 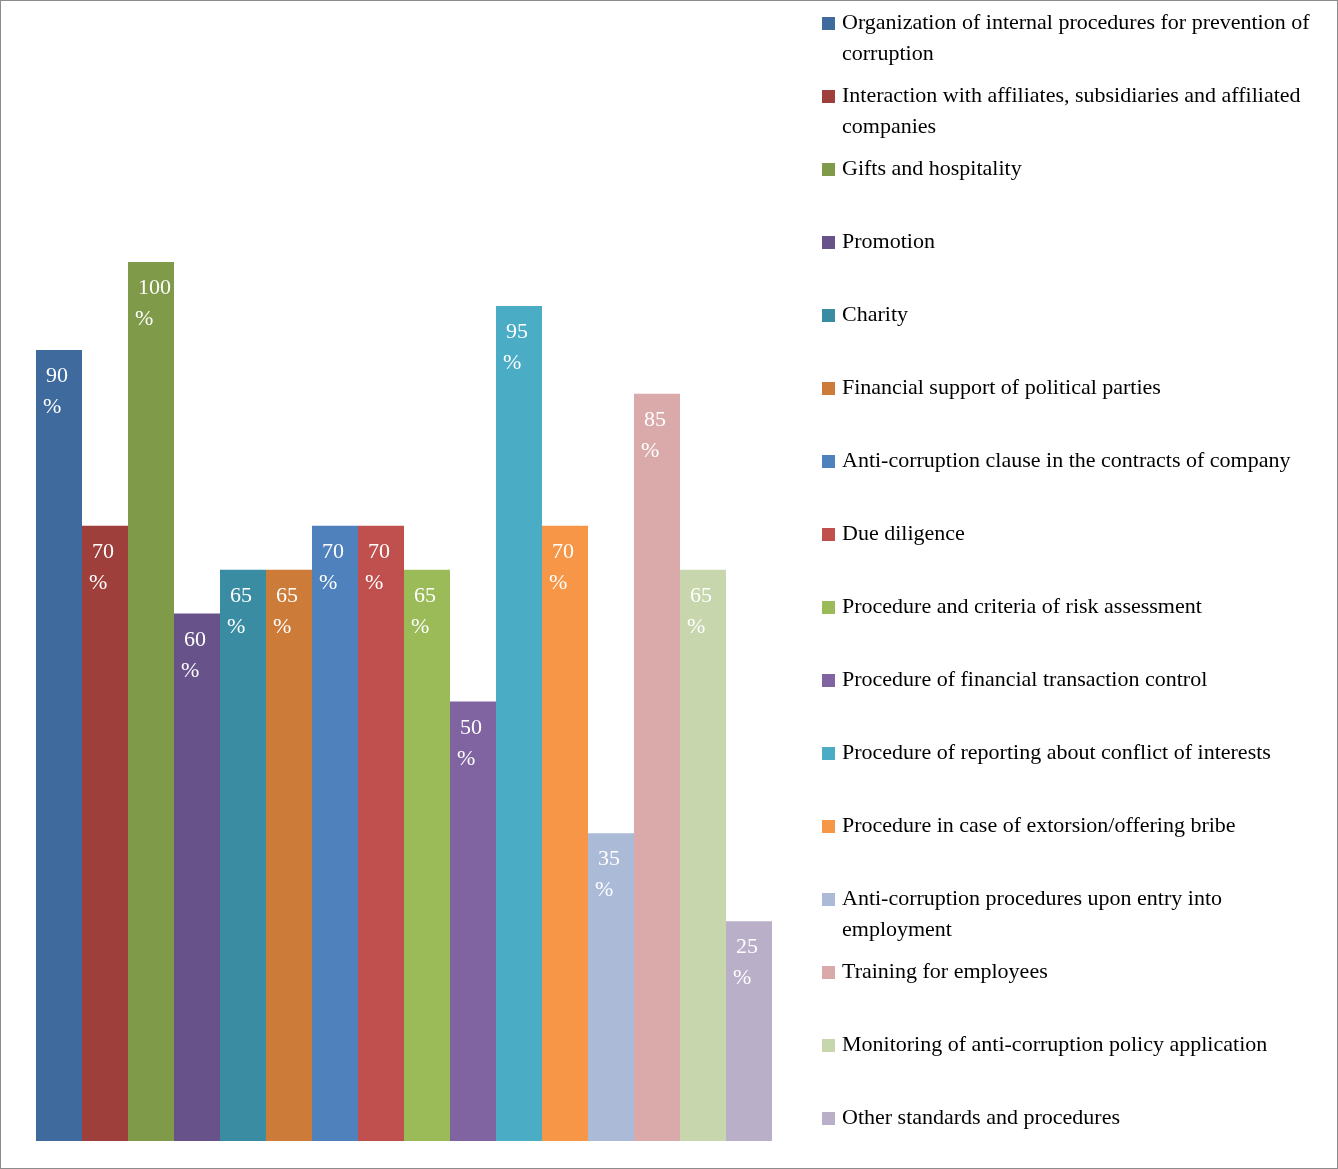 I want to click on data-label: 85 %, so click(x=653, y=433).